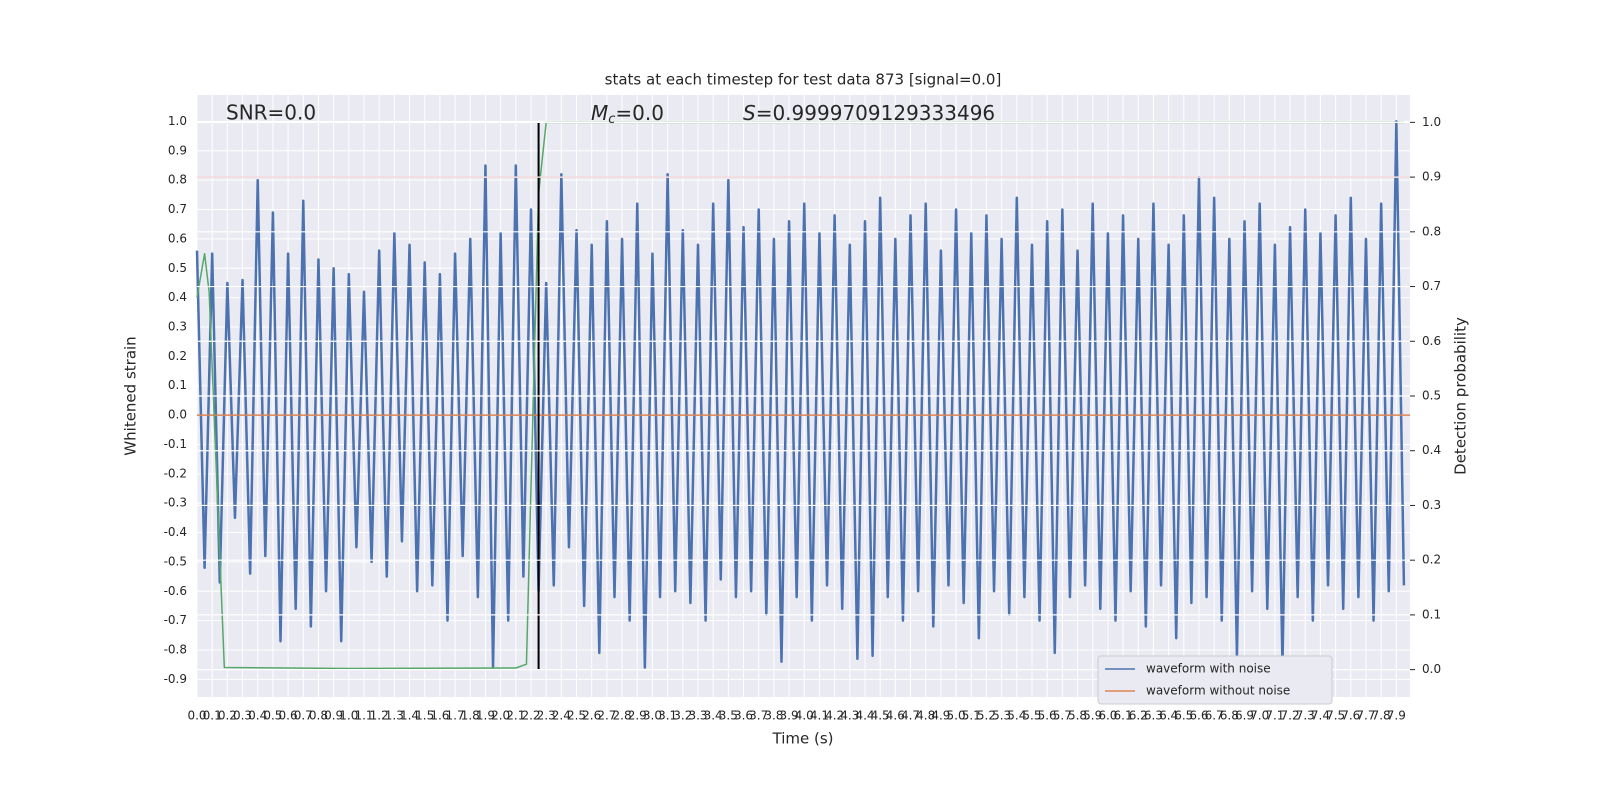 The height and width of the screenshot is (804, 1600). What do you see at coordinates (1259, 716) in the screenshot?
I see `x-tick-label: 7.0` at bounding box center [1259, 716].